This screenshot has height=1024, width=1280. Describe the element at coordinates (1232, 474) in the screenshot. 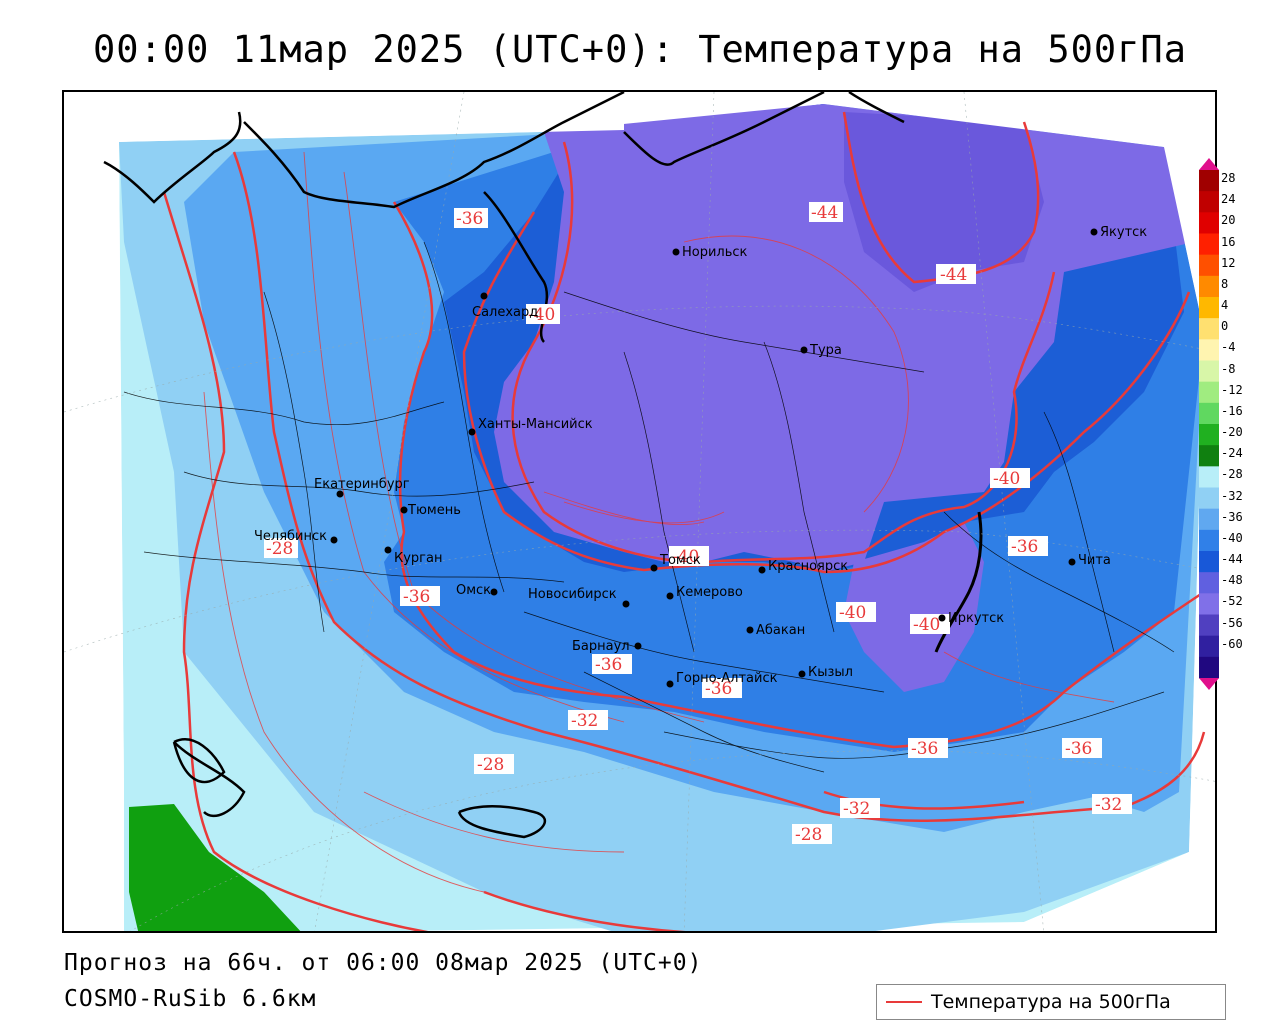

I see `colorbar-tick-label: -28` at that location.